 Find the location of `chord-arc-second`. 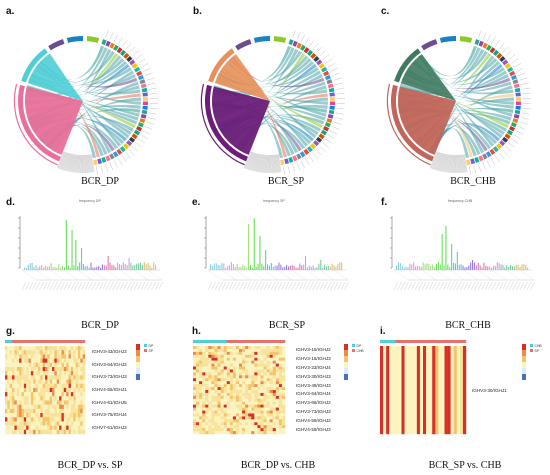

chord-arc-second is located at coordinates (221, 65).